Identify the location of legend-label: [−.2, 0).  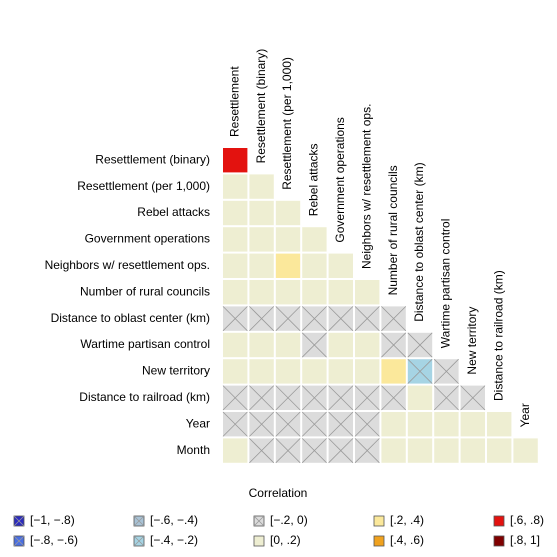
(289, 520).